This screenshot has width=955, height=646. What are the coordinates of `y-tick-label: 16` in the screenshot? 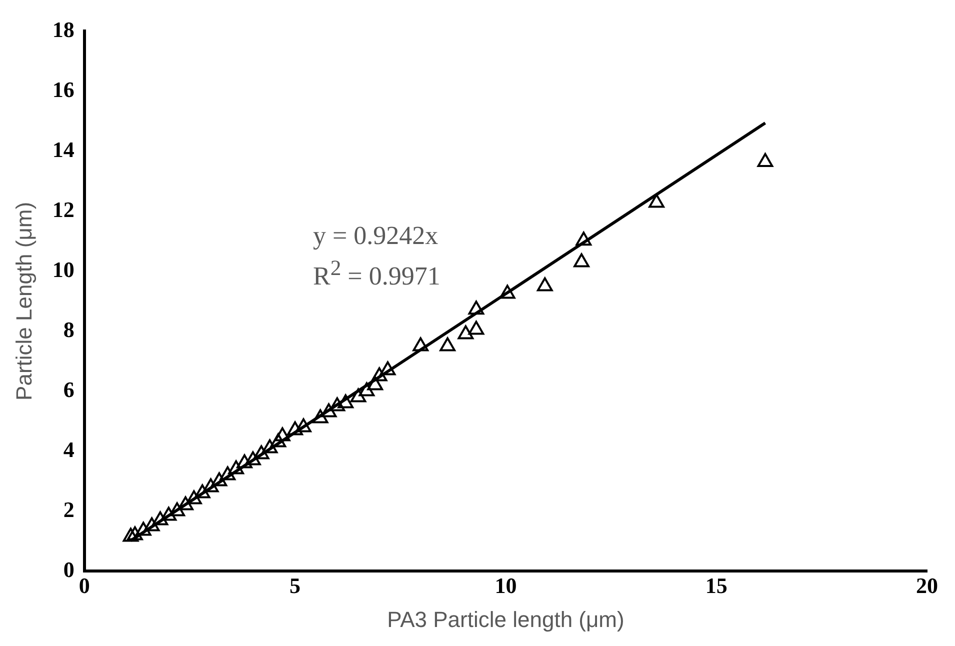 It's located at (63, 89).